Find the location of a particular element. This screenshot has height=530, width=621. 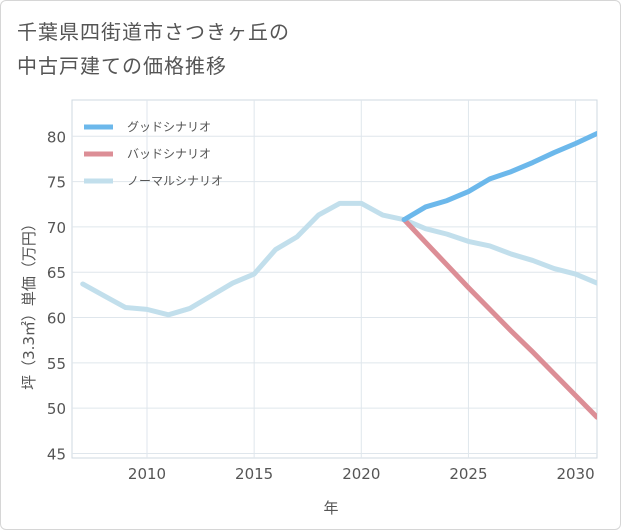

x-tick-label: 2015 is located at coordinates (254, 474).